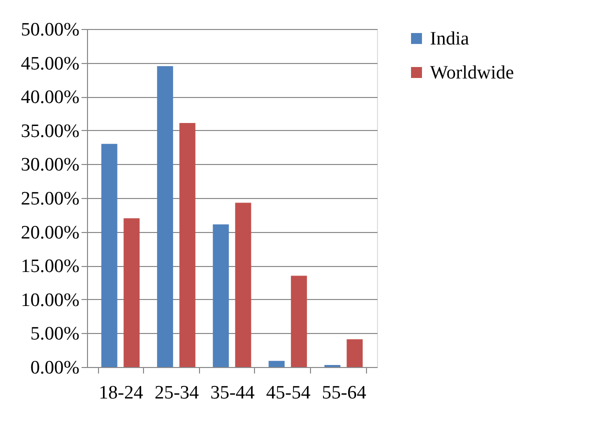 This screenshot has width=610, height=448. Describe the element at coordinates (288, 393) in the screenshot. I see `x-tick-label: 45-54` at that location.